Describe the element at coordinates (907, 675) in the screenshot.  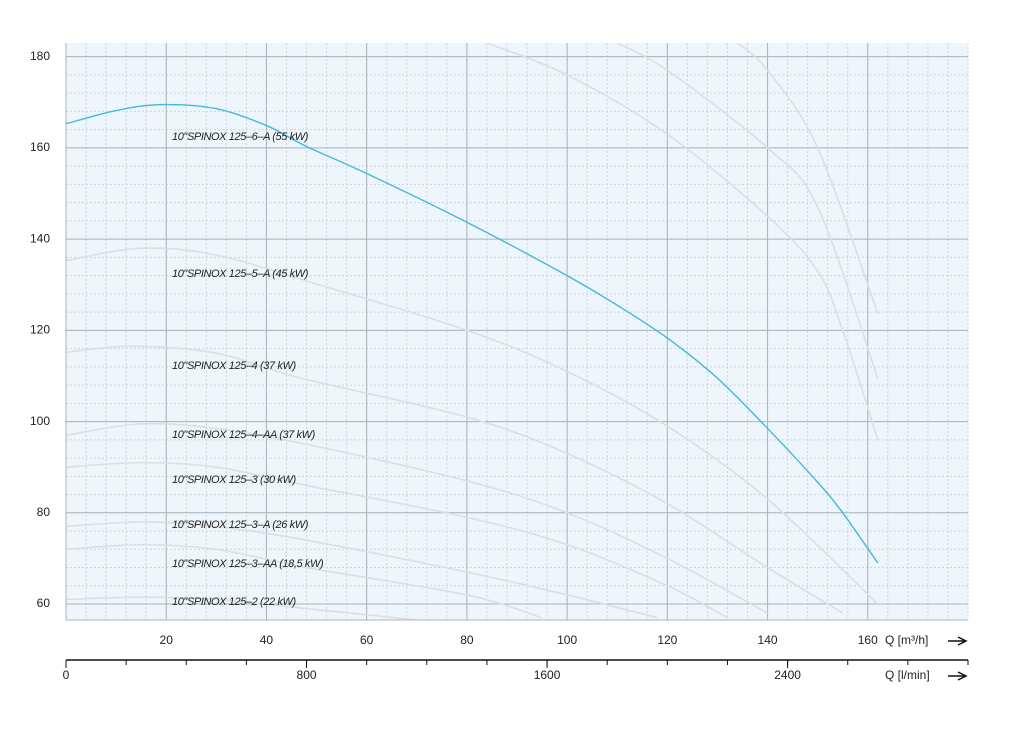
I see `x2-axis-label: Q [l/min]` at that location.